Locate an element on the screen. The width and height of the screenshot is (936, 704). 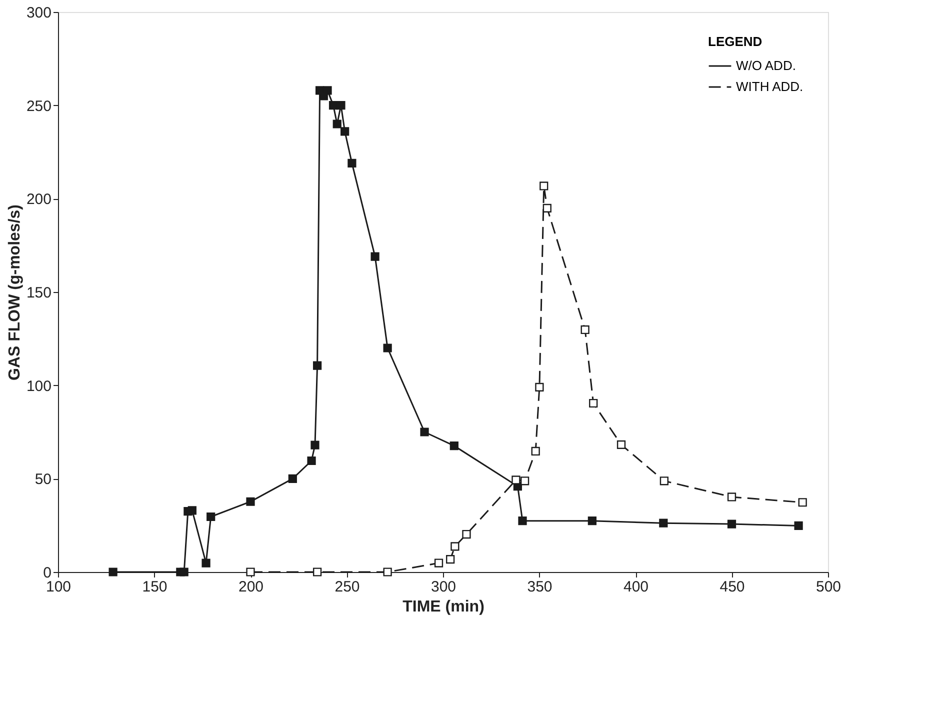
x-tick-label: 500 is located at coordinates (829, 587).